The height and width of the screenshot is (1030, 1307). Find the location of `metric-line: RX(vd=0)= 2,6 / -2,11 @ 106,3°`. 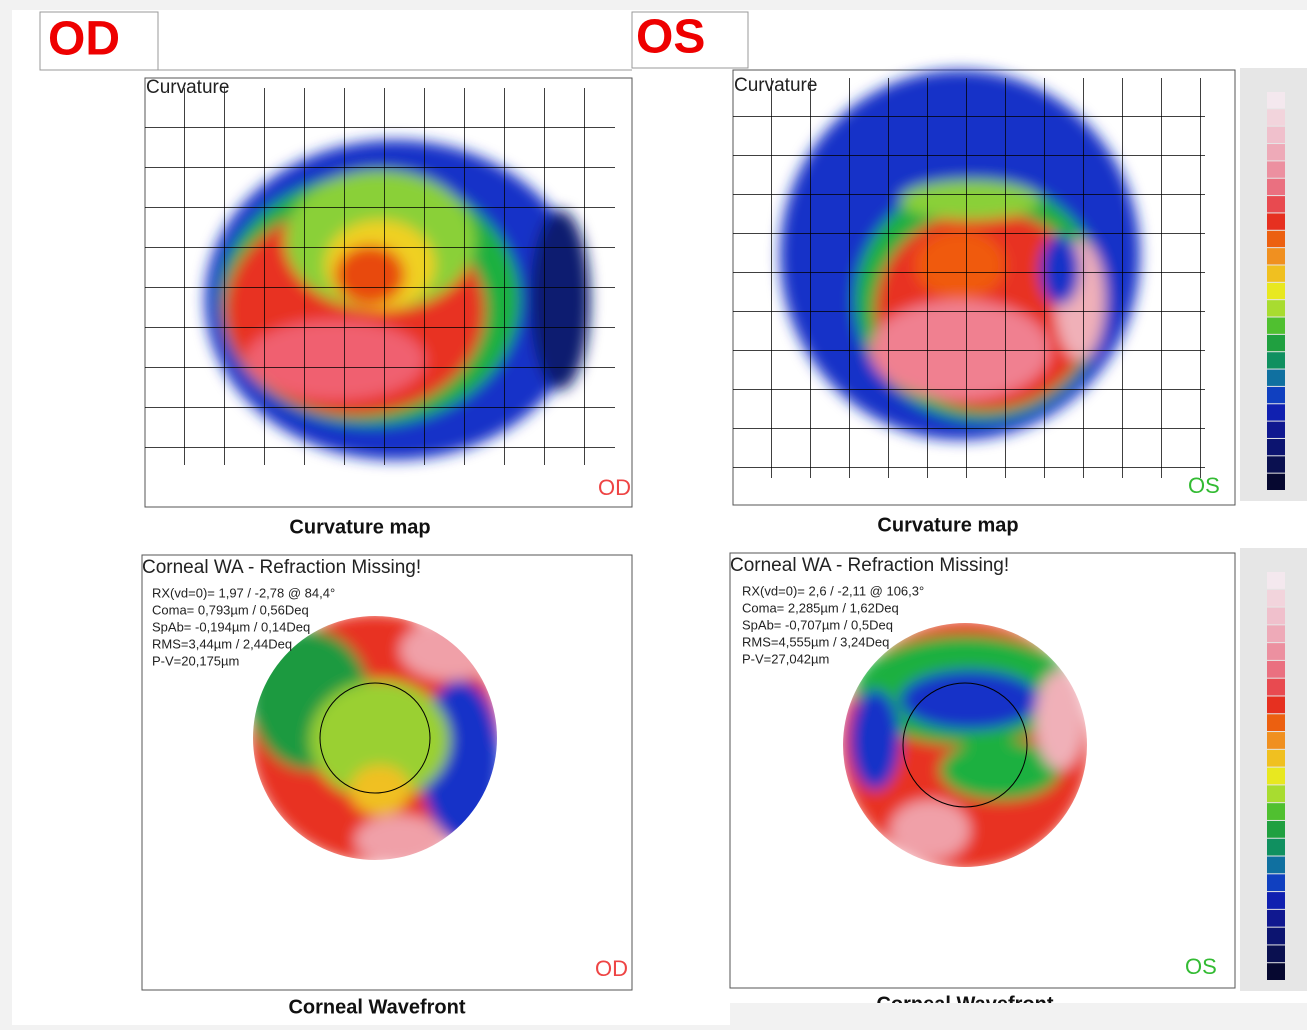

metric-line: RX(vd=0)= 2,6 / -2,11 @ 106,3° is located at coordinates (833, 590).